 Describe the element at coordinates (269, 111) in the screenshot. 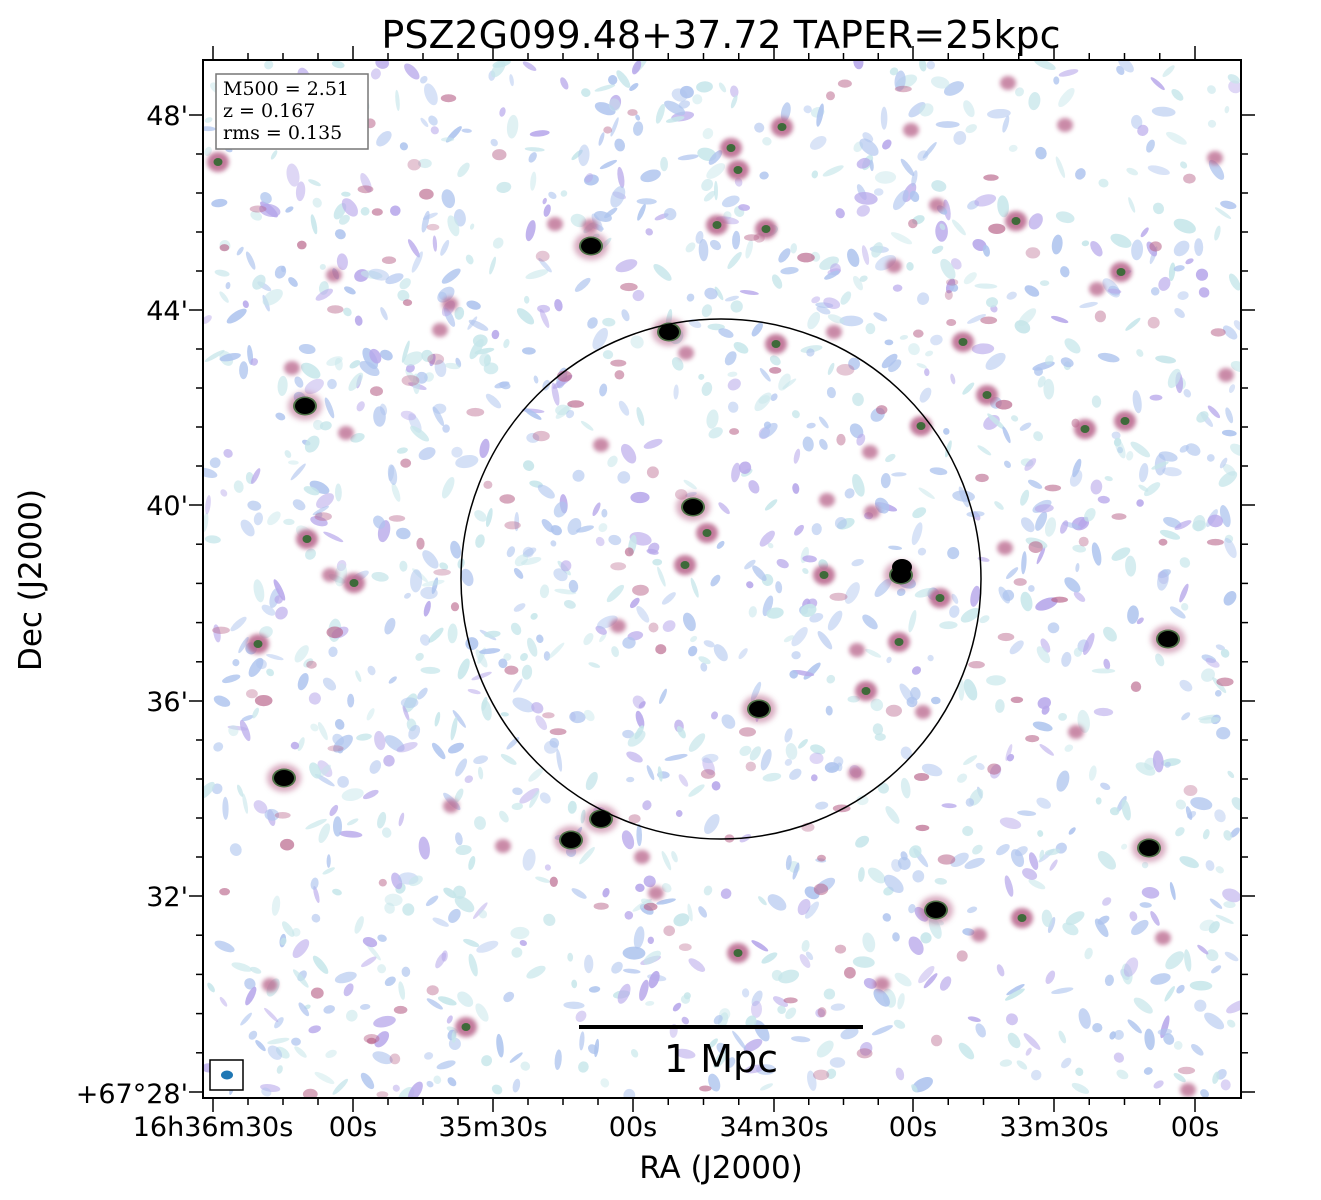

I see `info-redshift: z = 0.167` at that location.